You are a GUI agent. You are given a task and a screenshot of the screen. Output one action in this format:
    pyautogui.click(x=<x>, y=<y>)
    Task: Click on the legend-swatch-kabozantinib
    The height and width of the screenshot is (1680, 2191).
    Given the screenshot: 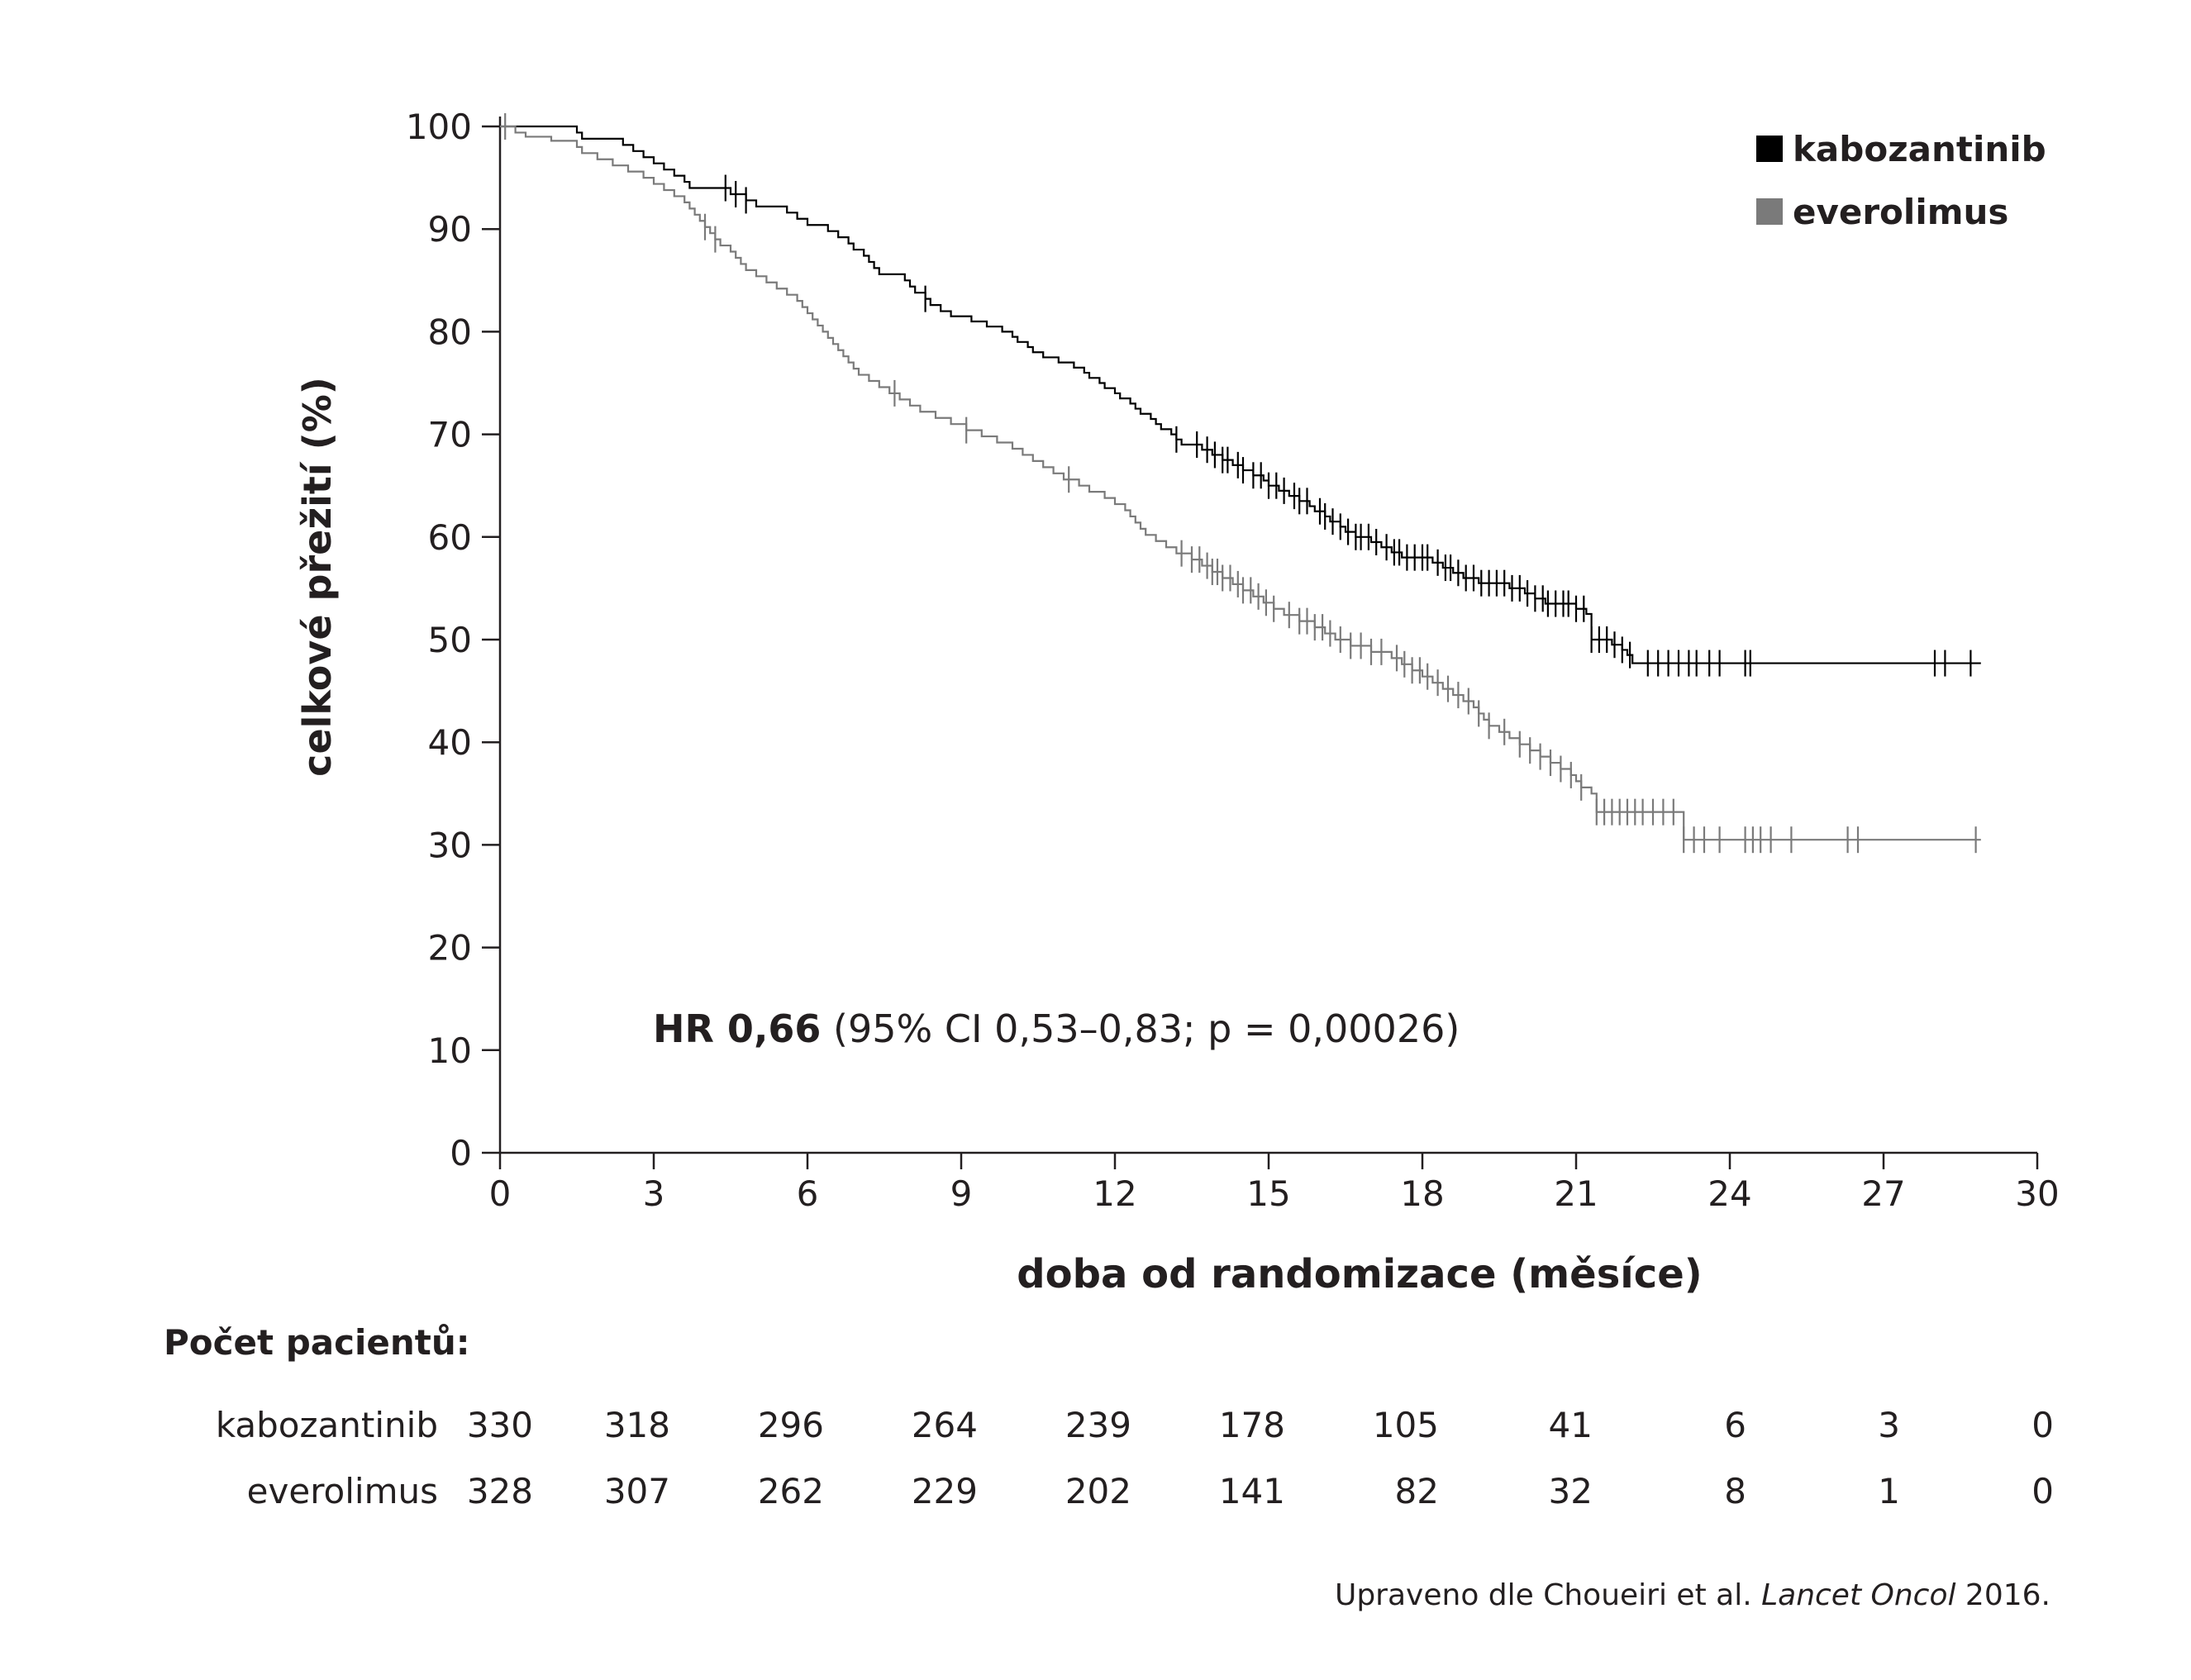 What is the action you would take?
    pyautogui.click(x=1769, y=149)
    